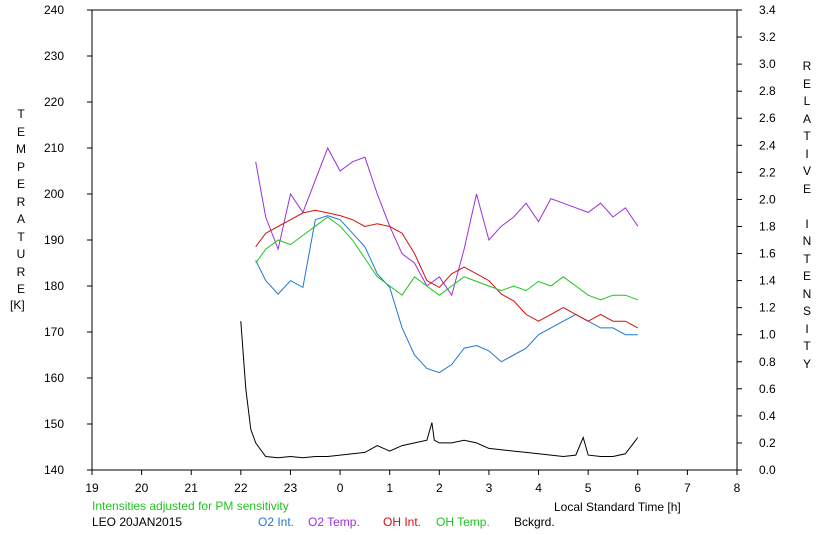  I want to click on left-tick-label: 180, so click(54, 286).